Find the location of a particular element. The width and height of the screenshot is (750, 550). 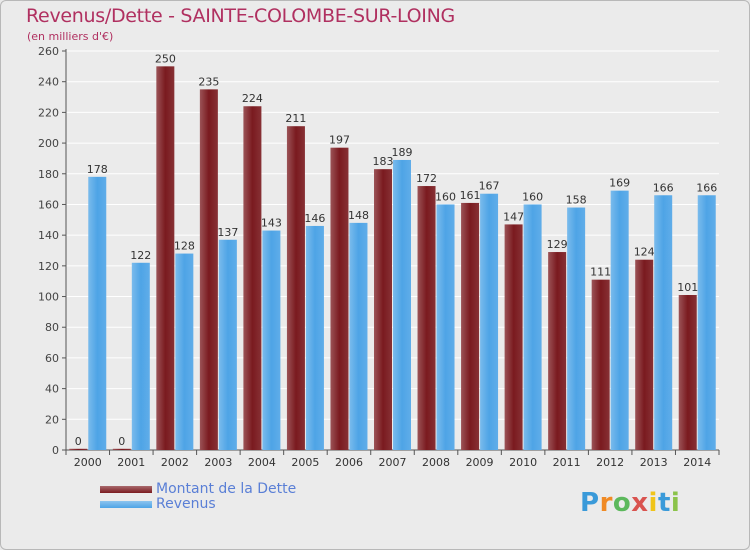

logo-letter: o is located at coordinates (622, 503).